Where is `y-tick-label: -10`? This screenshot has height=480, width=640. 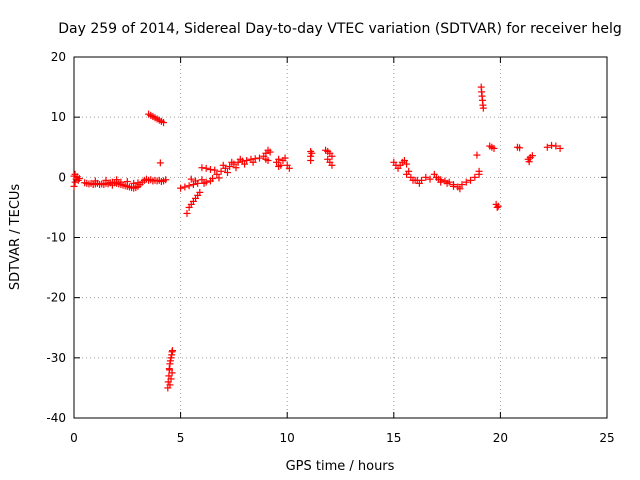 y-tick-label: -10 is located at coordinates (56, 238).